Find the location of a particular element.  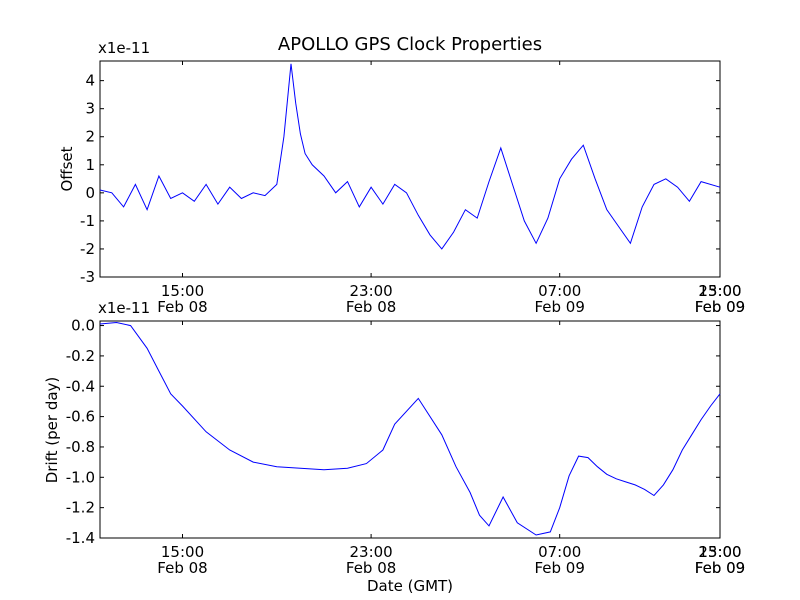

offset-ytick-label: -1 is located at coordinates (87, 221).